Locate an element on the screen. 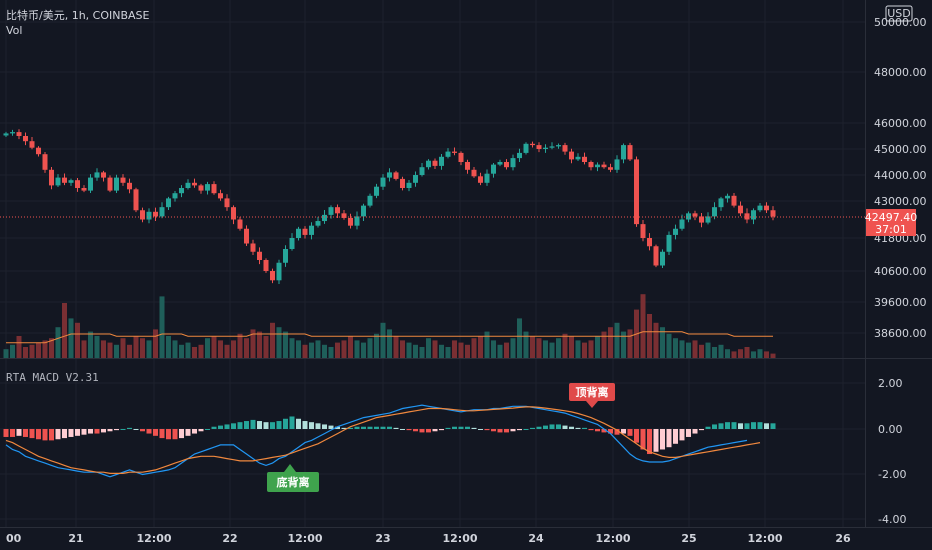  price-tick-label: 43000.00 is located at coordinates (900, 201).